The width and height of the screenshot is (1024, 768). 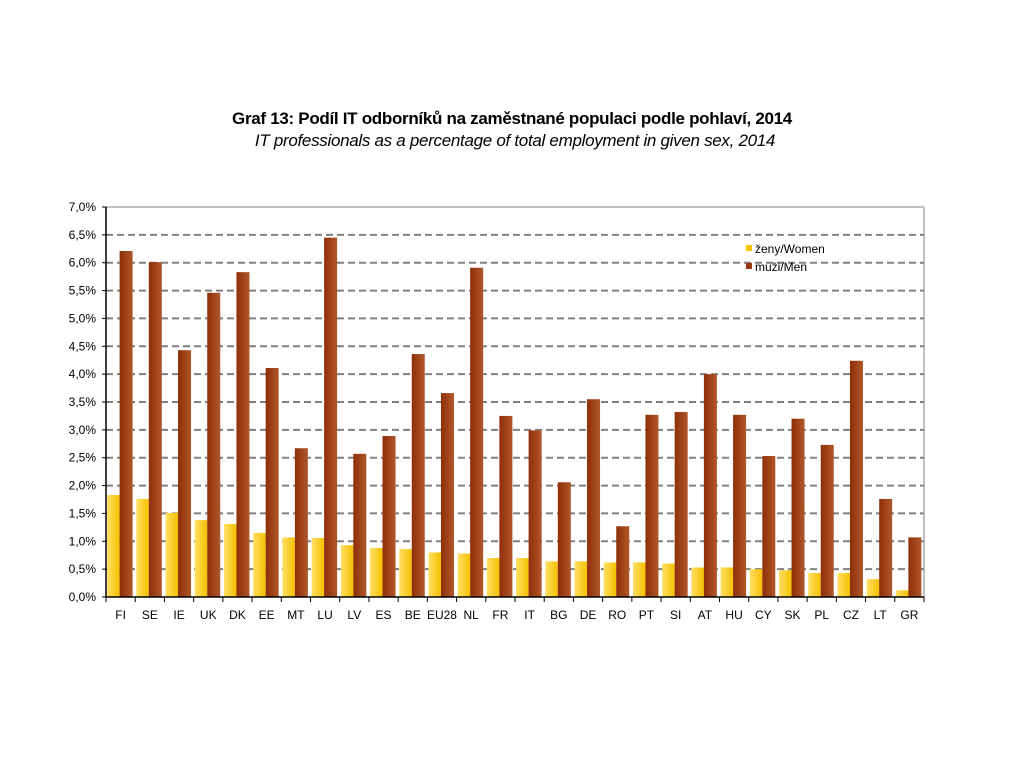 What do you see at coordinates (83, 513) in the screenshot?
I see `y-tick-label: 1,5%` at bounding box center [83, 513].